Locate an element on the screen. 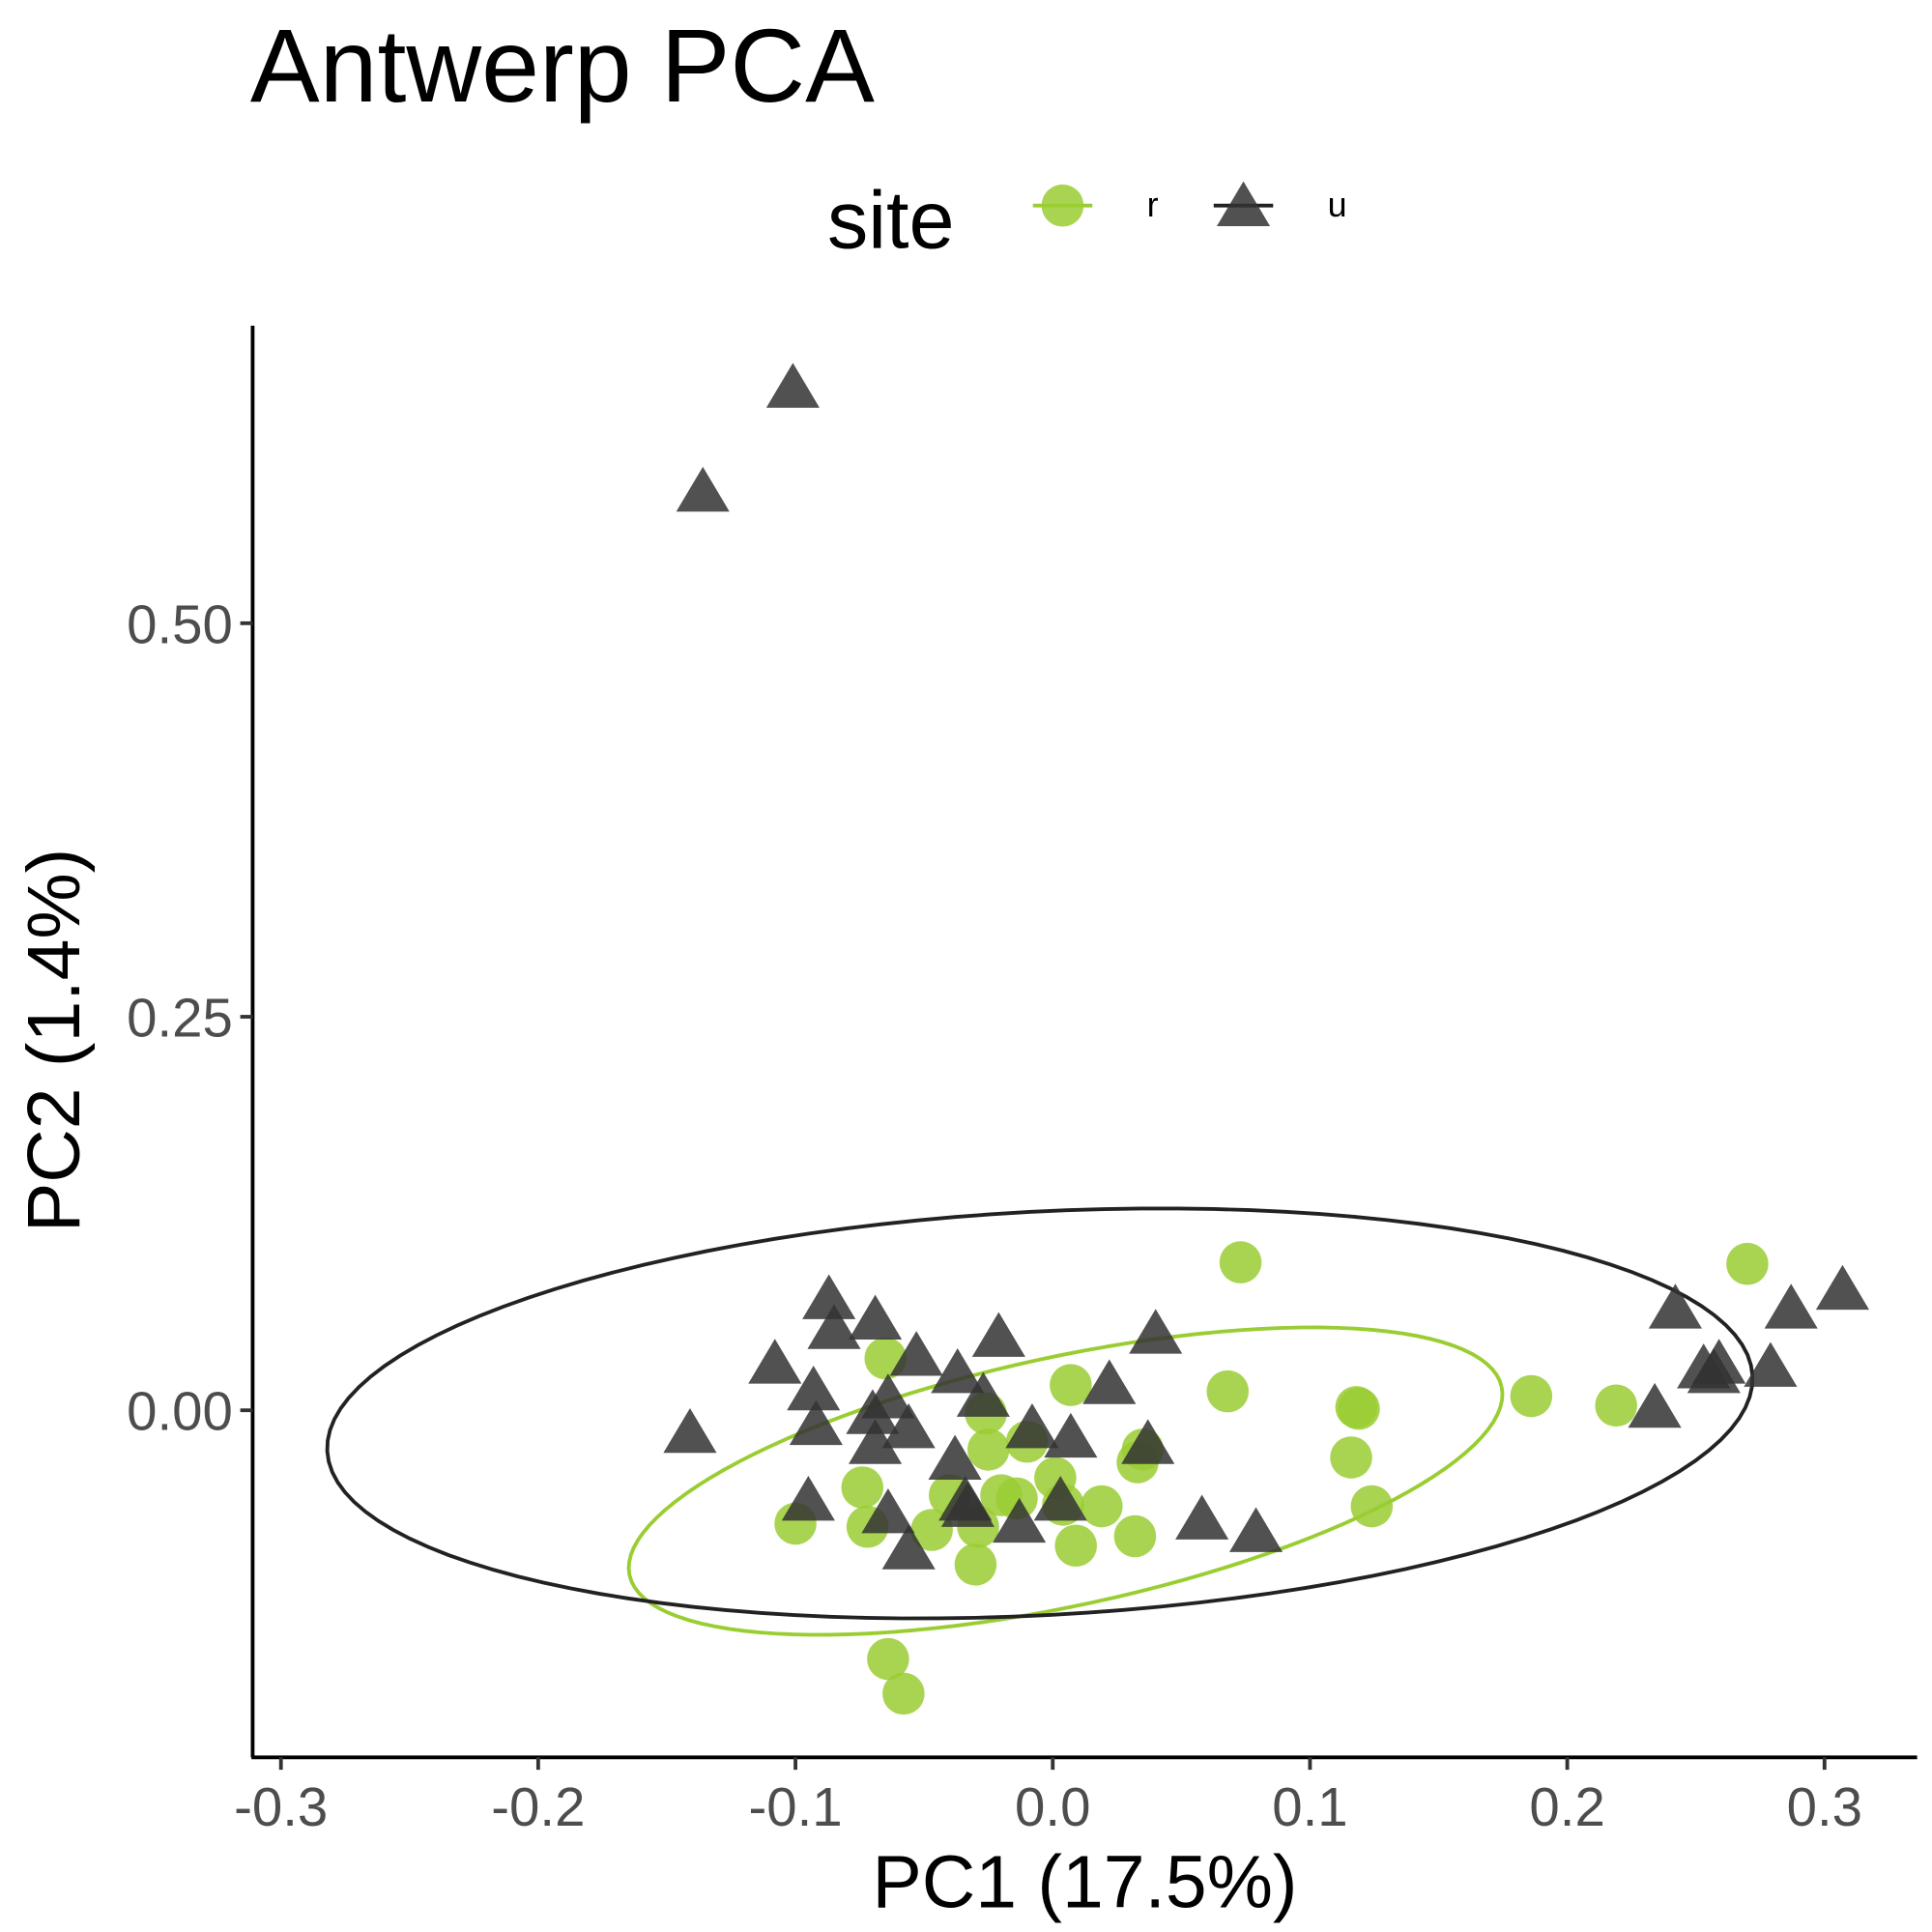 The width and height of the screenshot is (1932, 1932). ellipse is located at coordinates (1065, 1481).